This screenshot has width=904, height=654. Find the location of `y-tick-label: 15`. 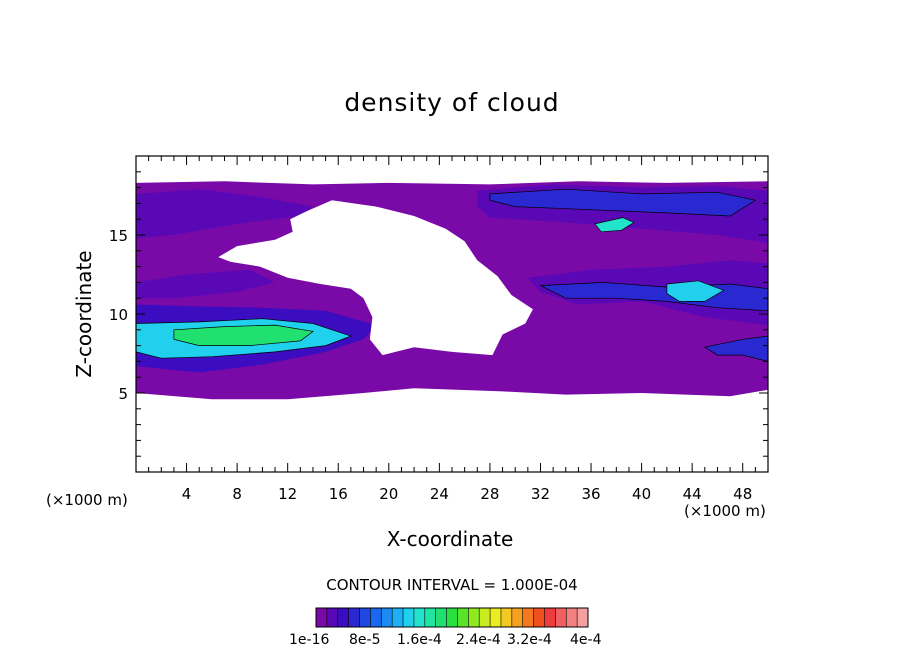

y-tick-label: 15 is located at coordinates (118, 236).